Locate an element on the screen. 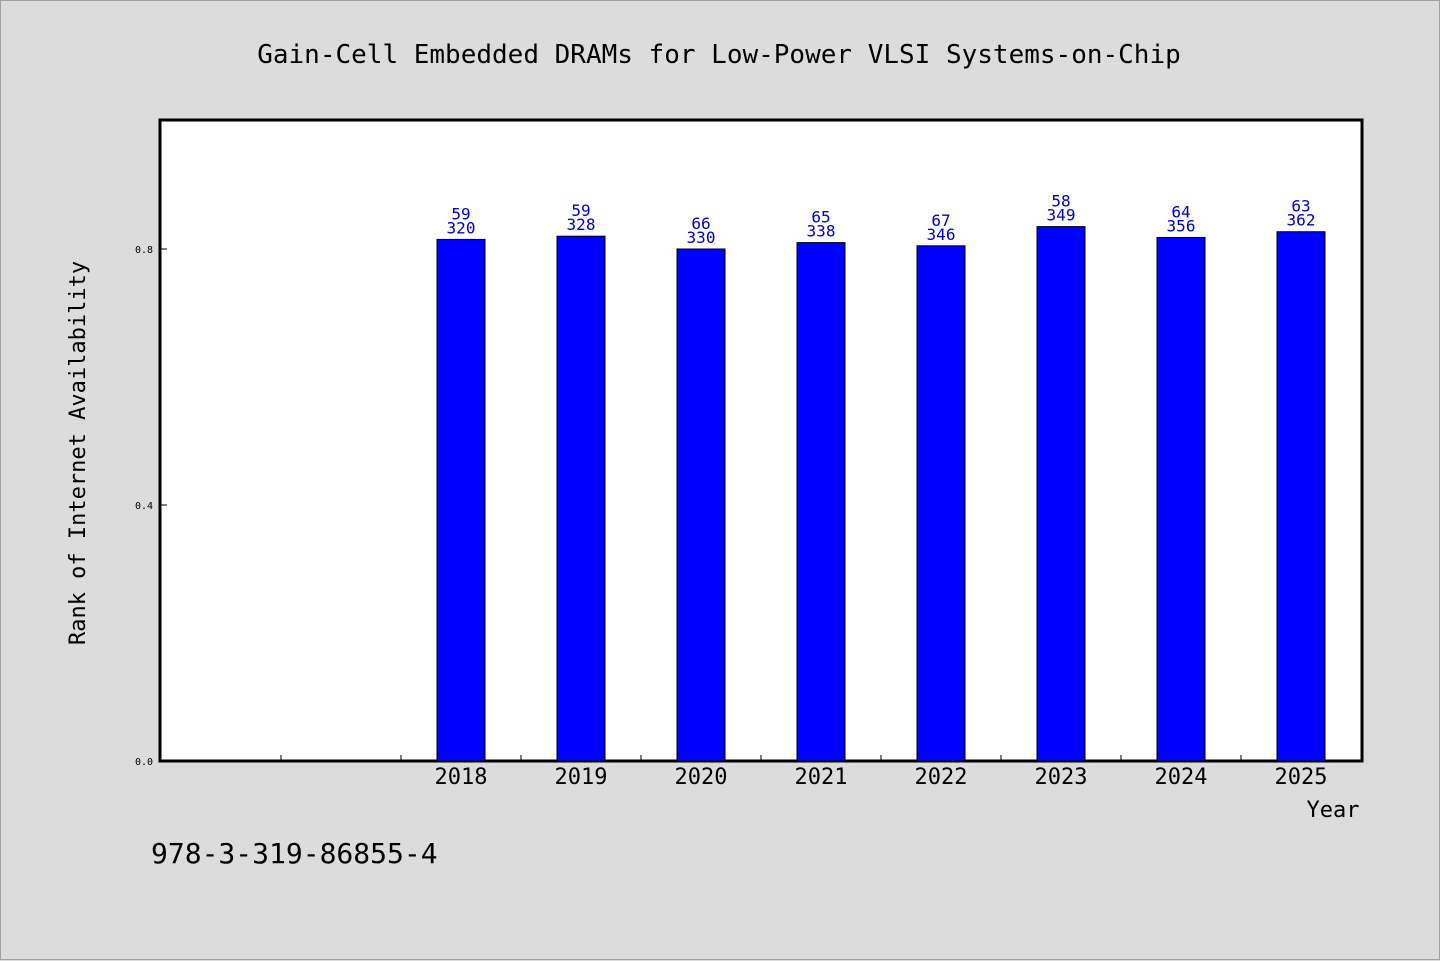 The width and height of the screenshot is (1440, 961). bar-label-bottom: 328 is located at coordinates (581, 224).